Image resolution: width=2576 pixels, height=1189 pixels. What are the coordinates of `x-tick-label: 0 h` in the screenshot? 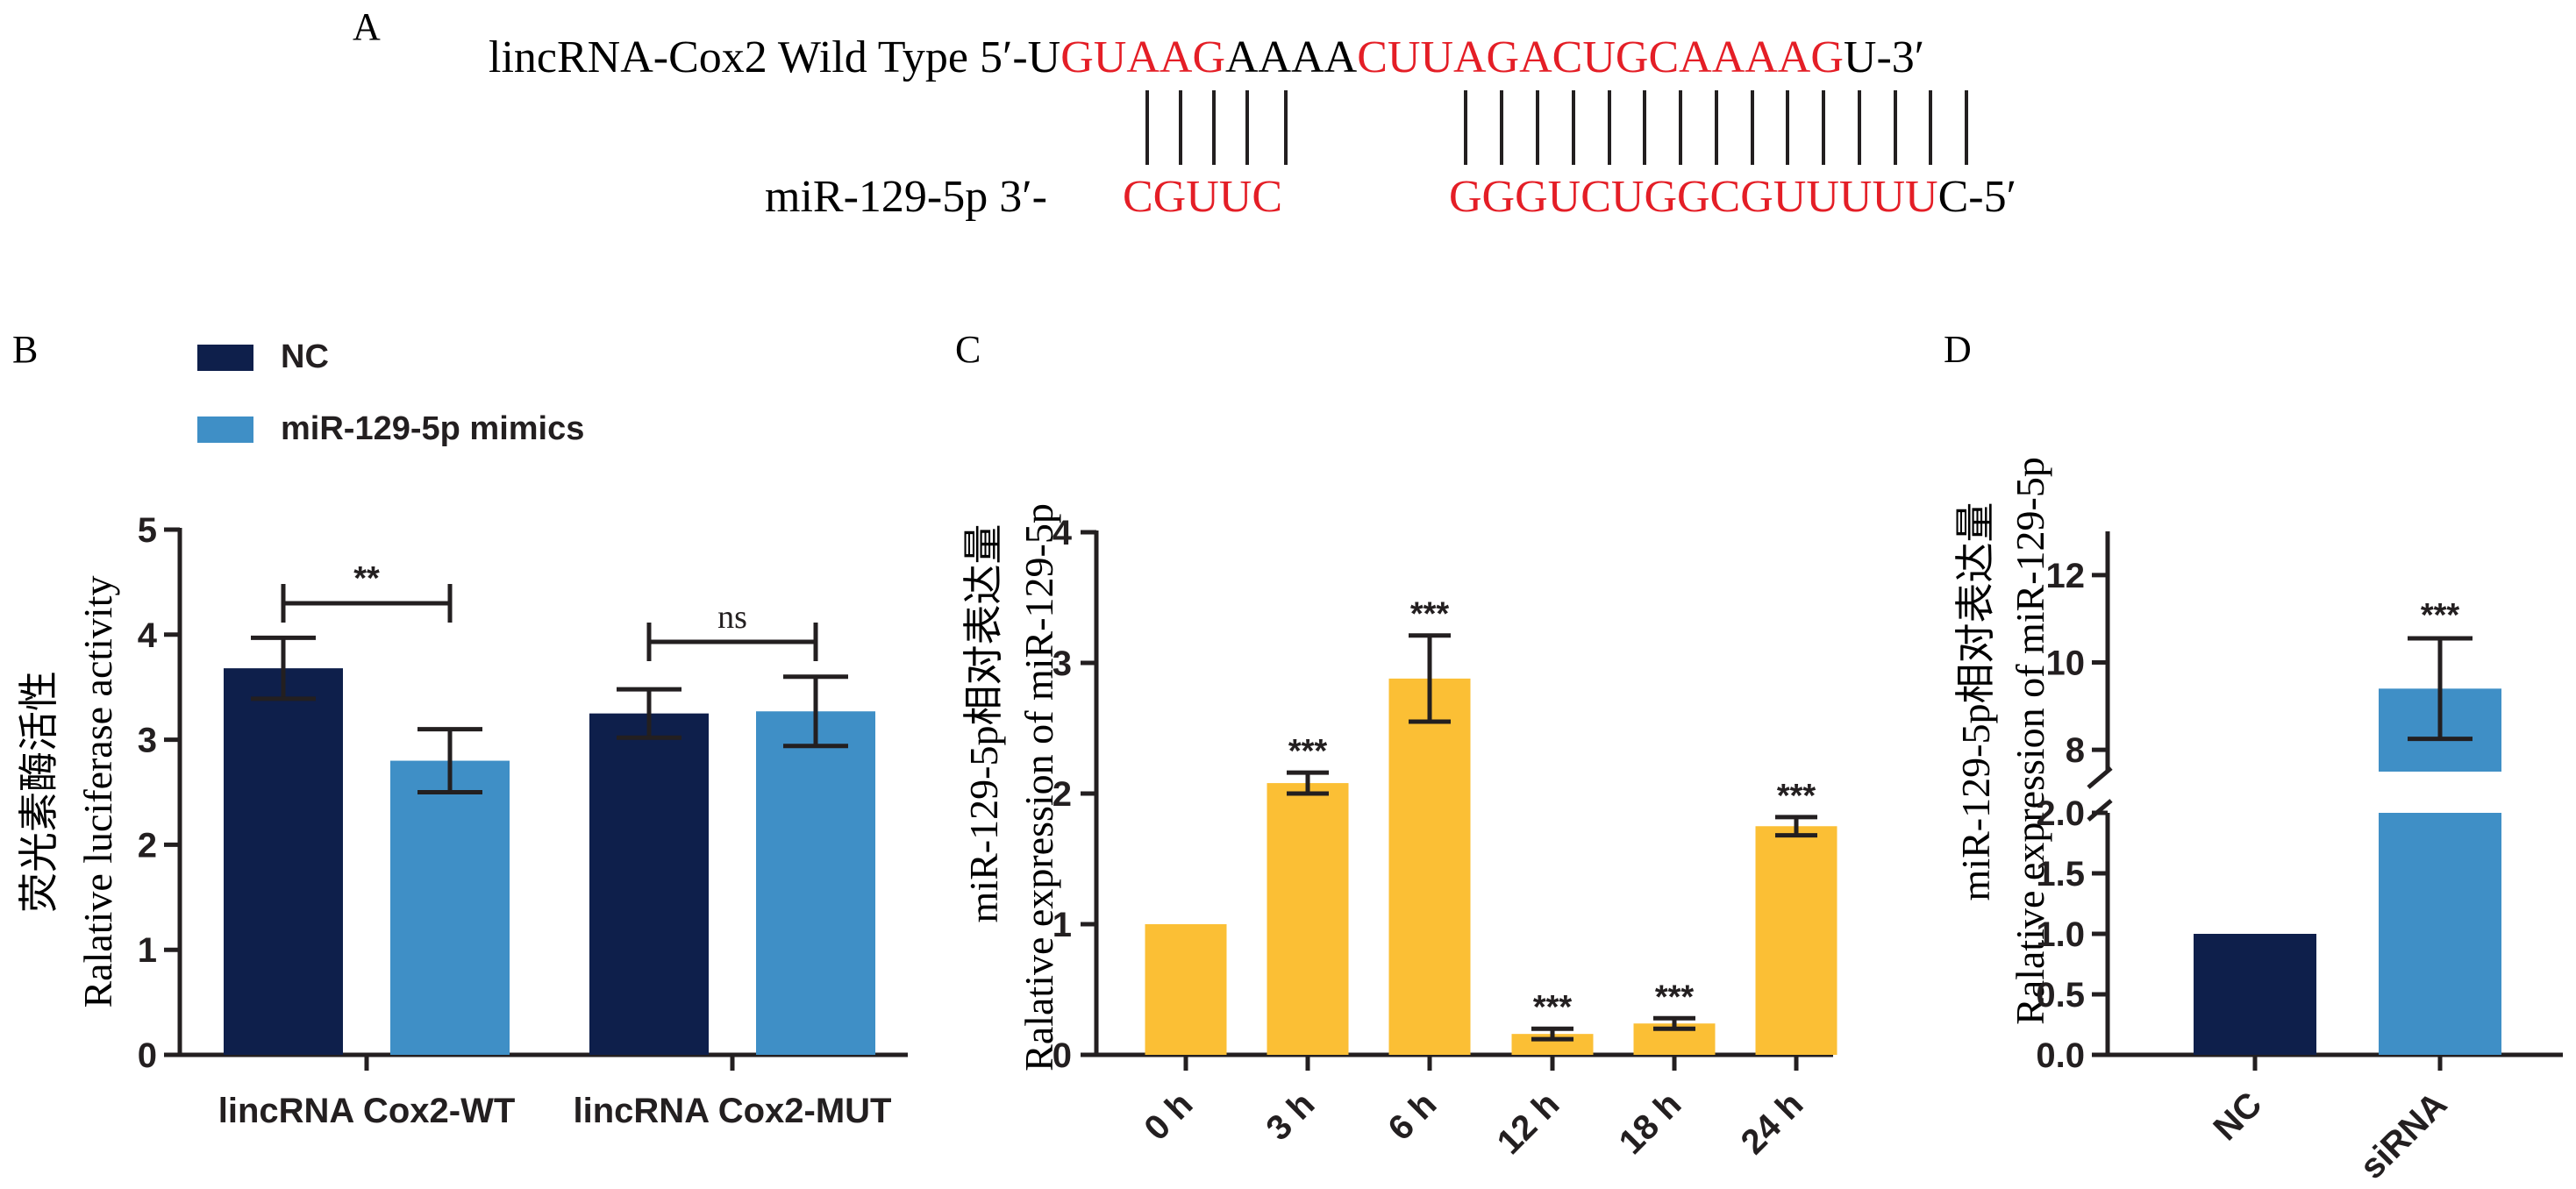 It's located at (1169, 1116).